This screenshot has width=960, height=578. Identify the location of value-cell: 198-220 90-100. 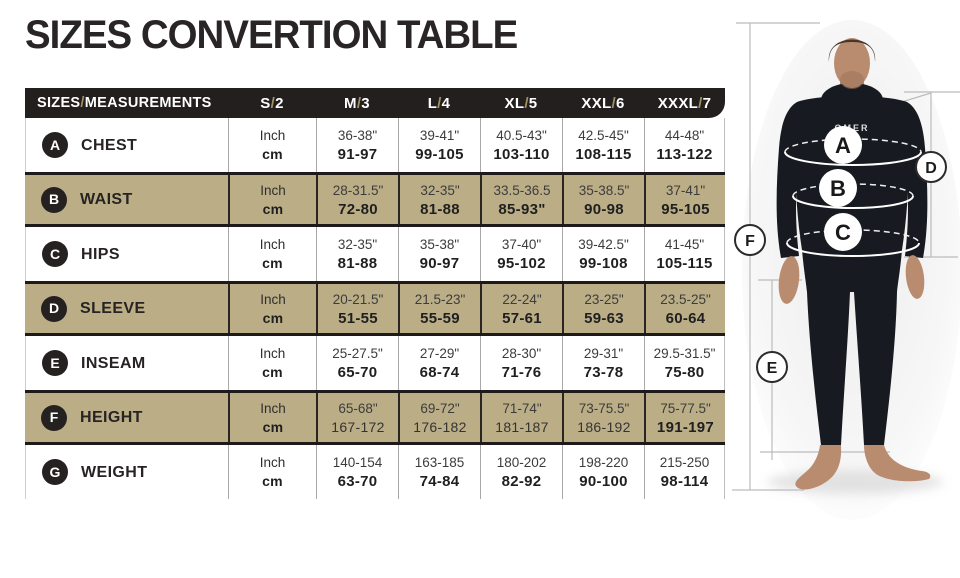
(603, 472).